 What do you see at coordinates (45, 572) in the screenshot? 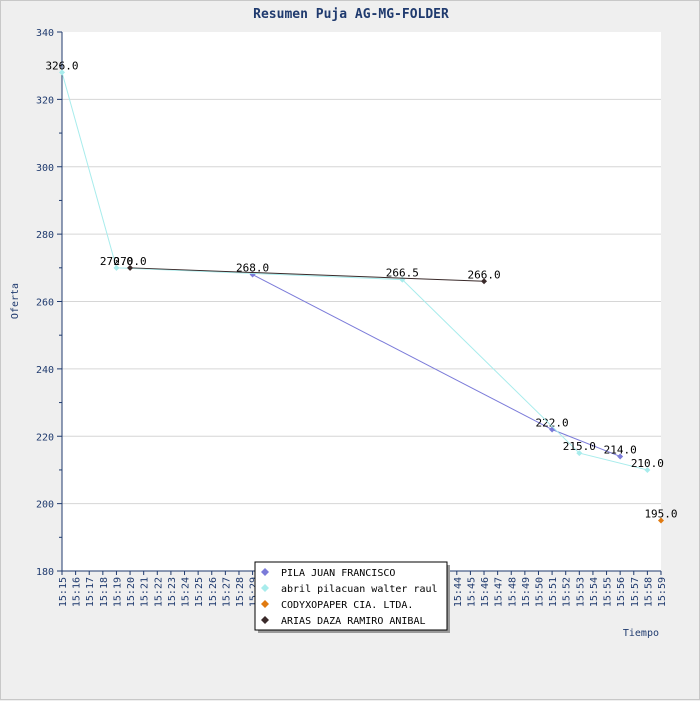
I see `y-tick-label: 180` at bounding box center [45, 572].